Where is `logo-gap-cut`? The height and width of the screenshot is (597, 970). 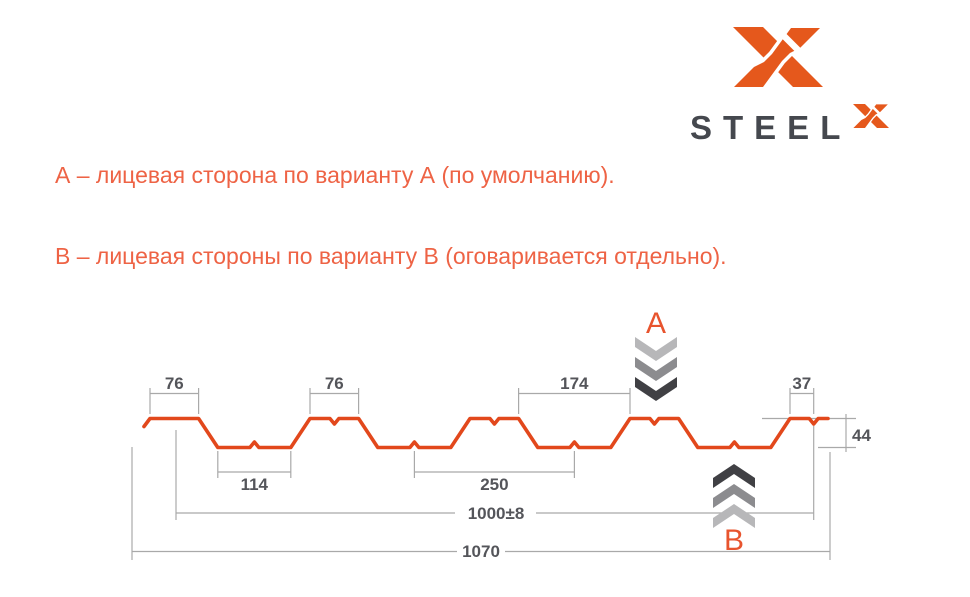
logo-gap-cut is located at coordinates (795, 47).